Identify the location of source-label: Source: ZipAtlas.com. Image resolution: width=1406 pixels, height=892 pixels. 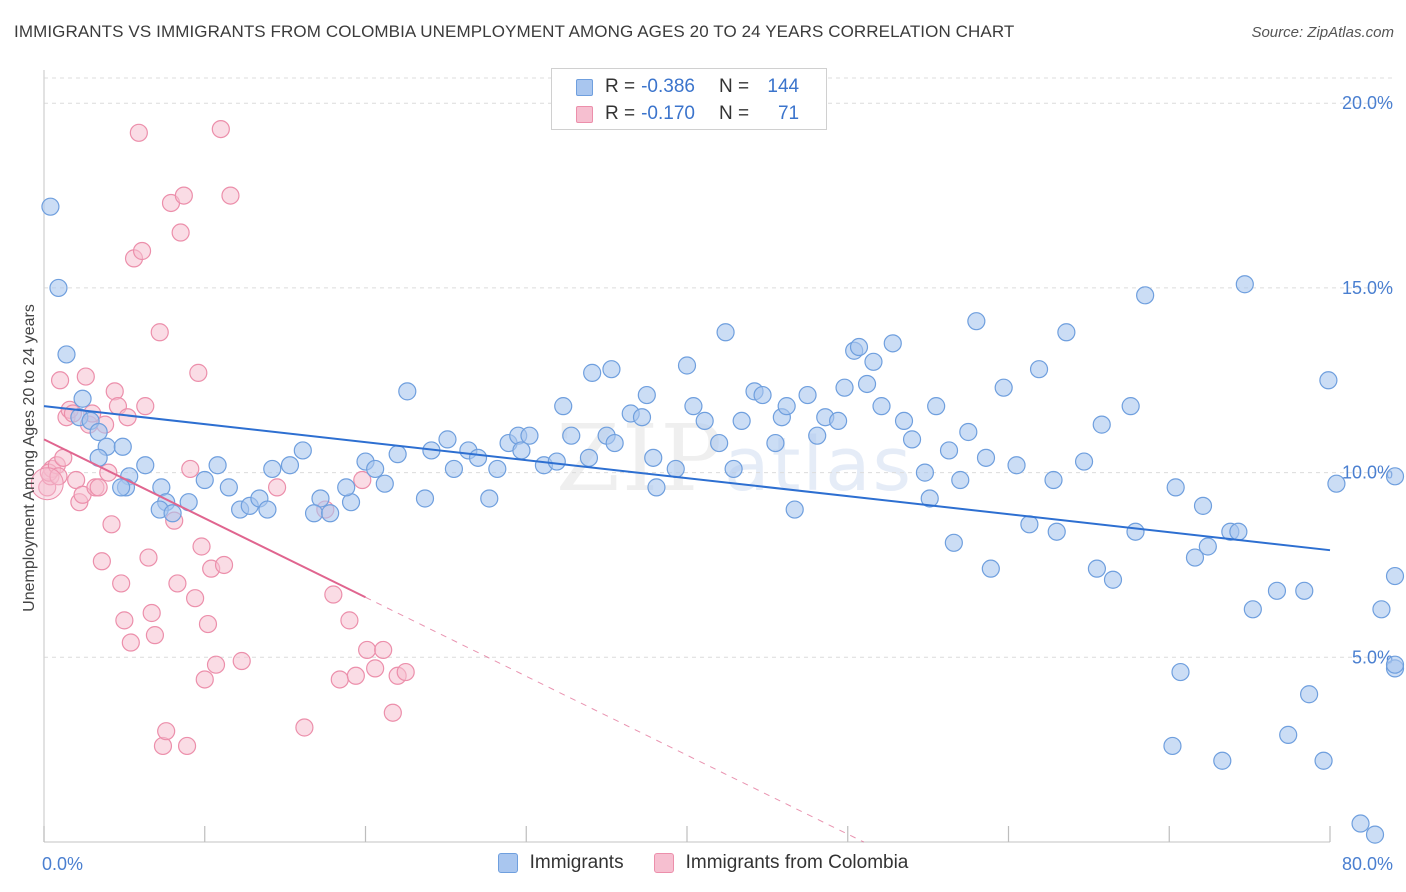
(1322, 32).